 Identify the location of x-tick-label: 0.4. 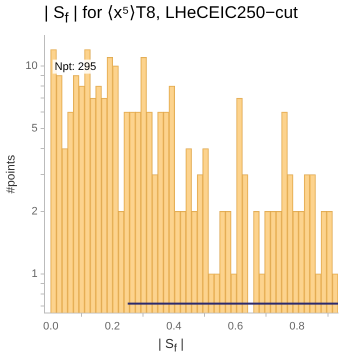
(174, 326).